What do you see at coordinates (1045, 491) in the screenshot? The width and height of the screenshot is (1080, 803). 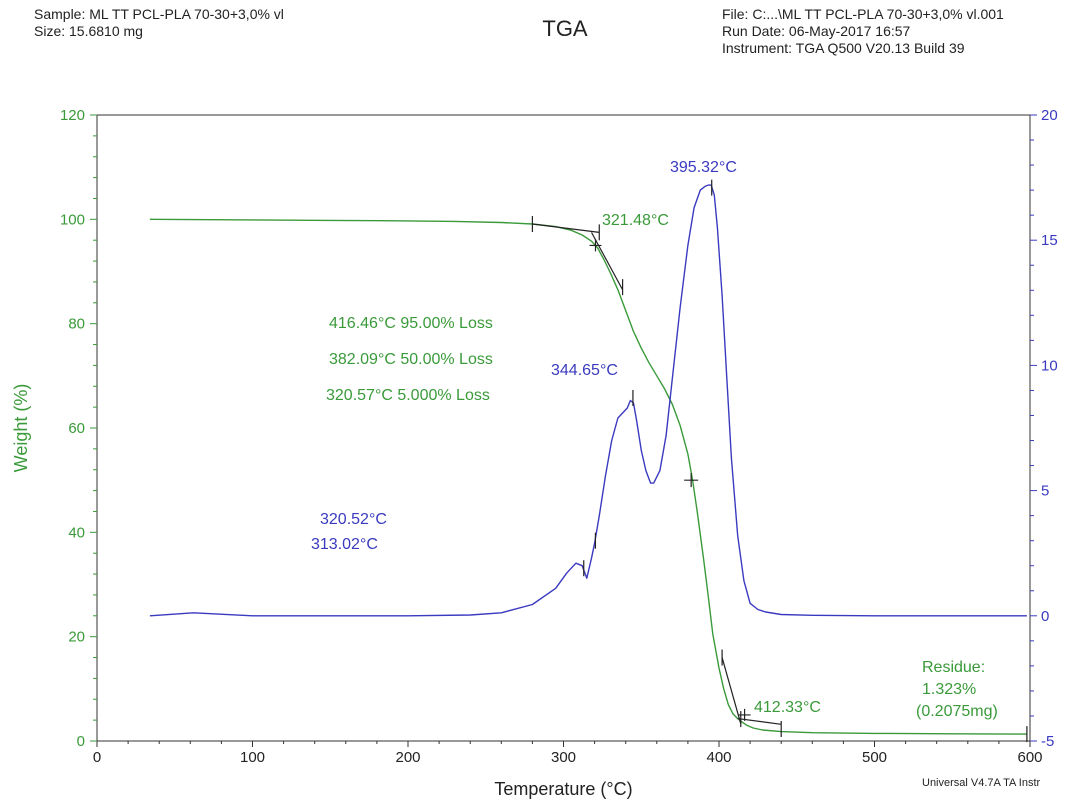 I see `y2-tick-label: 5` at bounding box center [1045, 491].